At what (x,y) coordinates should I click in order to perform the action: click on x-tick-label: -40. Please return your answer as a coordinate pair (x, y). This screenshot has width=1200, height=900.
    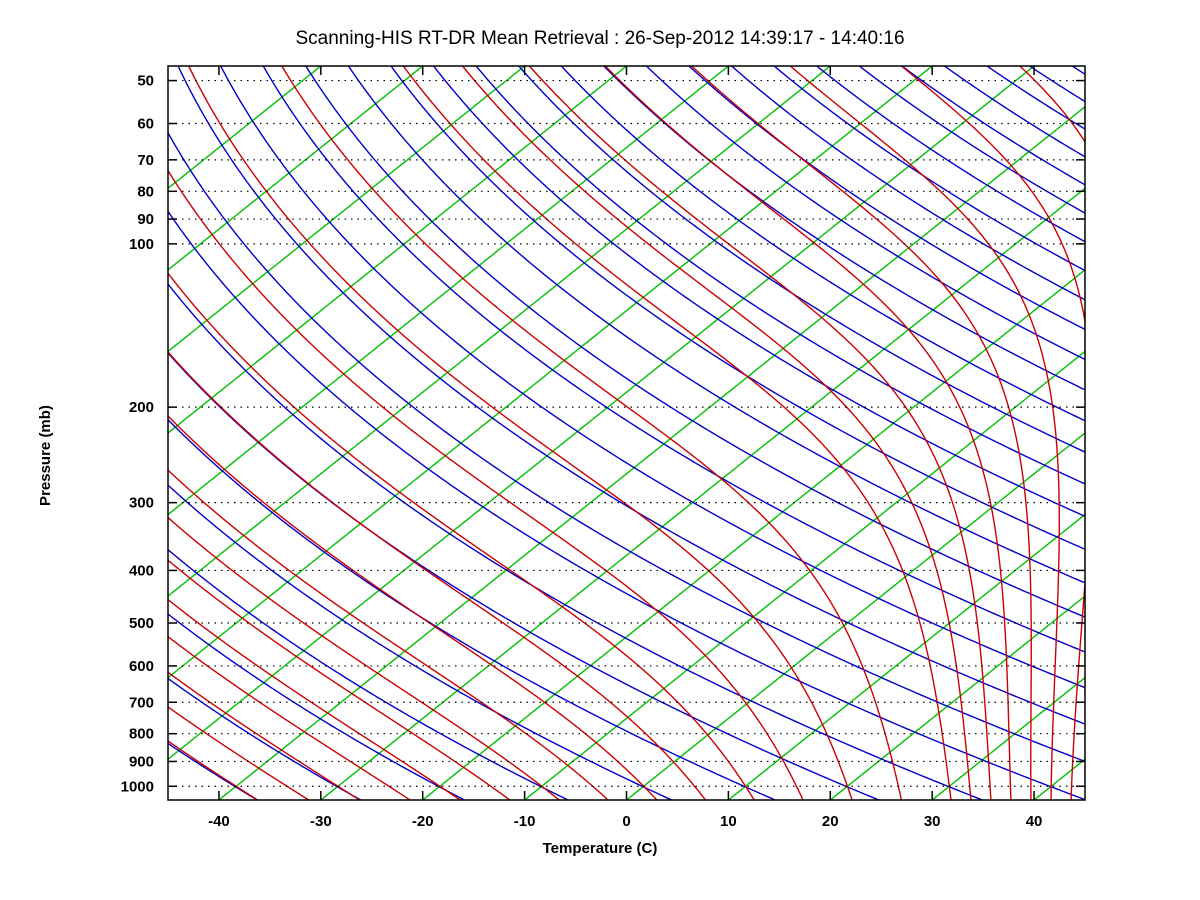
    Looking at the image, I should click on (219, 821).